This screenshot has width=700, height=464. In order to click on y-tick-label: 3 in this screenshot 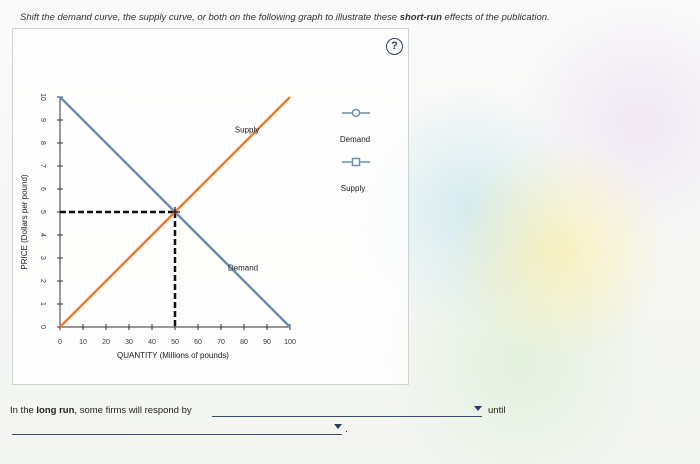, I will do `click(42, 258)`.